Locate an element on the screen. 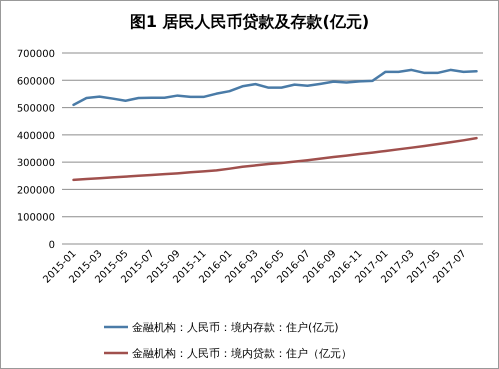 This screenshot has width=499, height=369. y-tick-label: 600000 is located at coordinates (35, 82).